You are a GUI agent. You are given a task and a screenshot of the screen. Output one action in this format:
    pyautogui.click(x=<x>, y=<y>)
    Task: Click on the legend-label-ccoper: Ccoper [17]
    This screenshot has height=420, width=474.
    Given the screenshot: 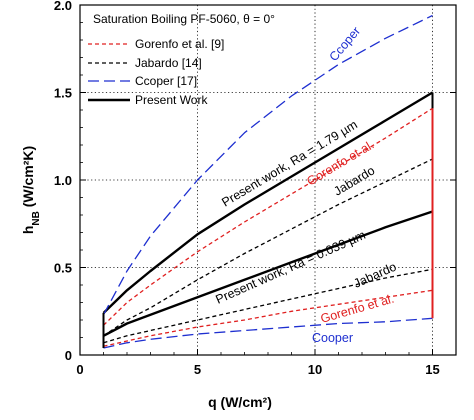 What is the action you would take?
    pyautogui.click(x=166, y=81)
    